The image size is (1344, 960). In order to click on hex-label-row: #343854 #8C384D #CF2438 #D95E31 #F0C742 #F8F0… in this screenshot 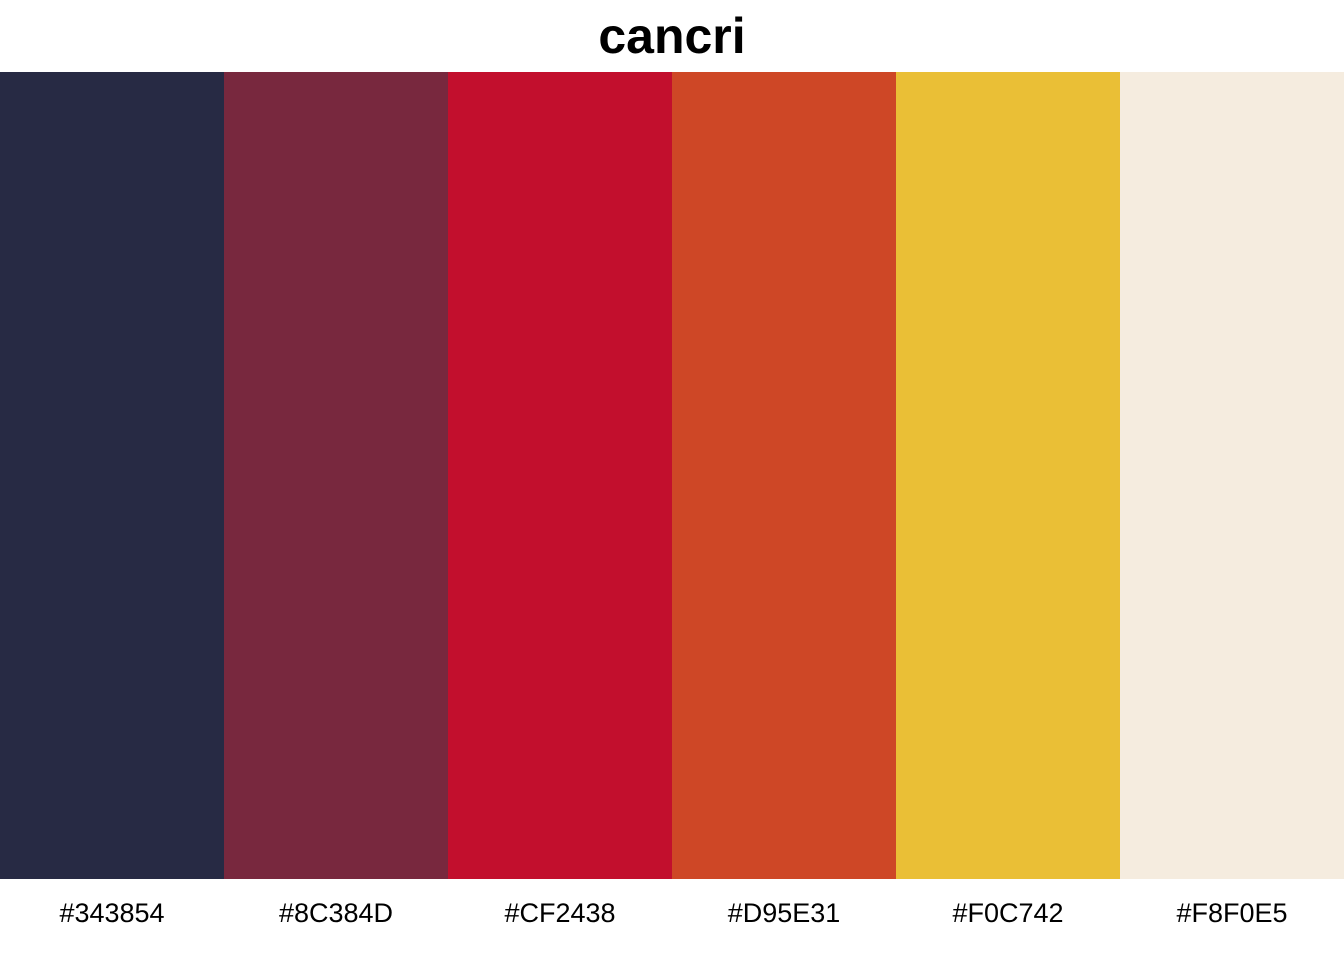, I will do `click(672, 914)`.